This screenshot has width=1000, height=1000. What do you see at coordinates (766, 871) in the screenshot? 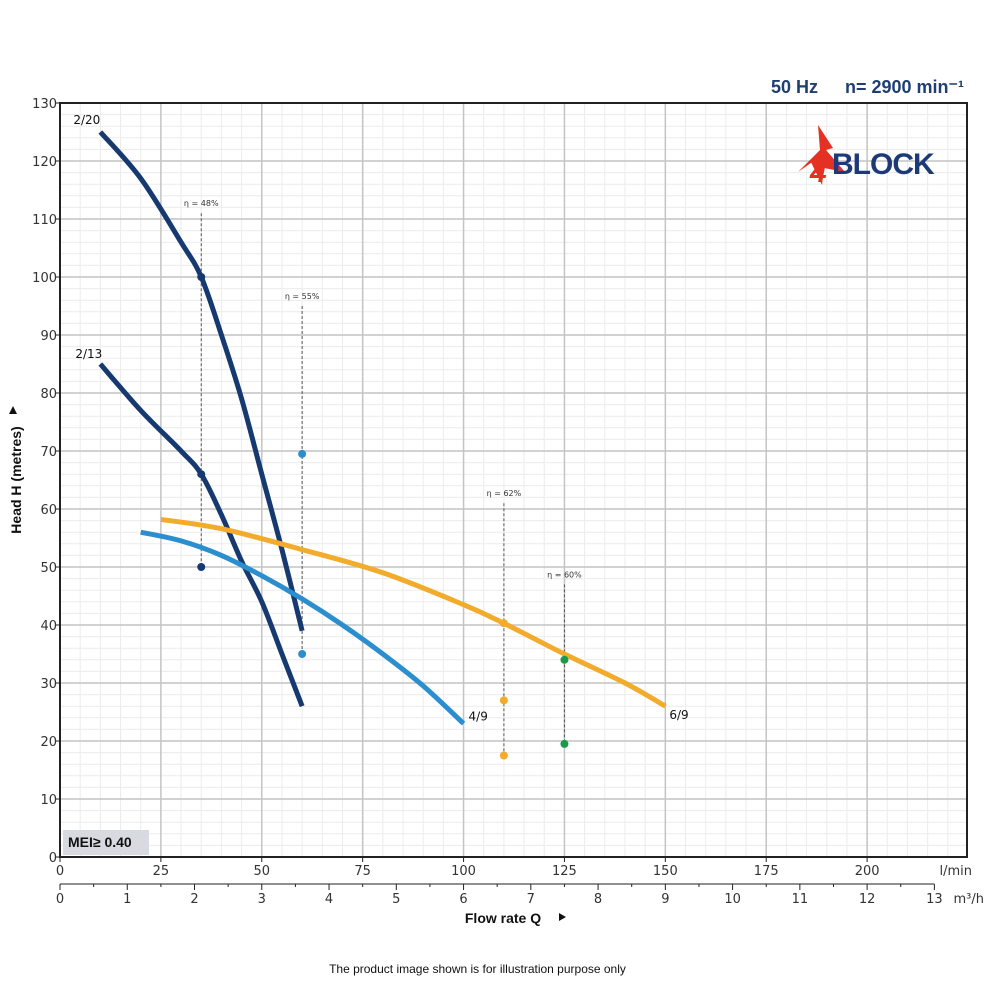
I see `x-tick-label-lmin: 175` at bounding box center [766, 871].